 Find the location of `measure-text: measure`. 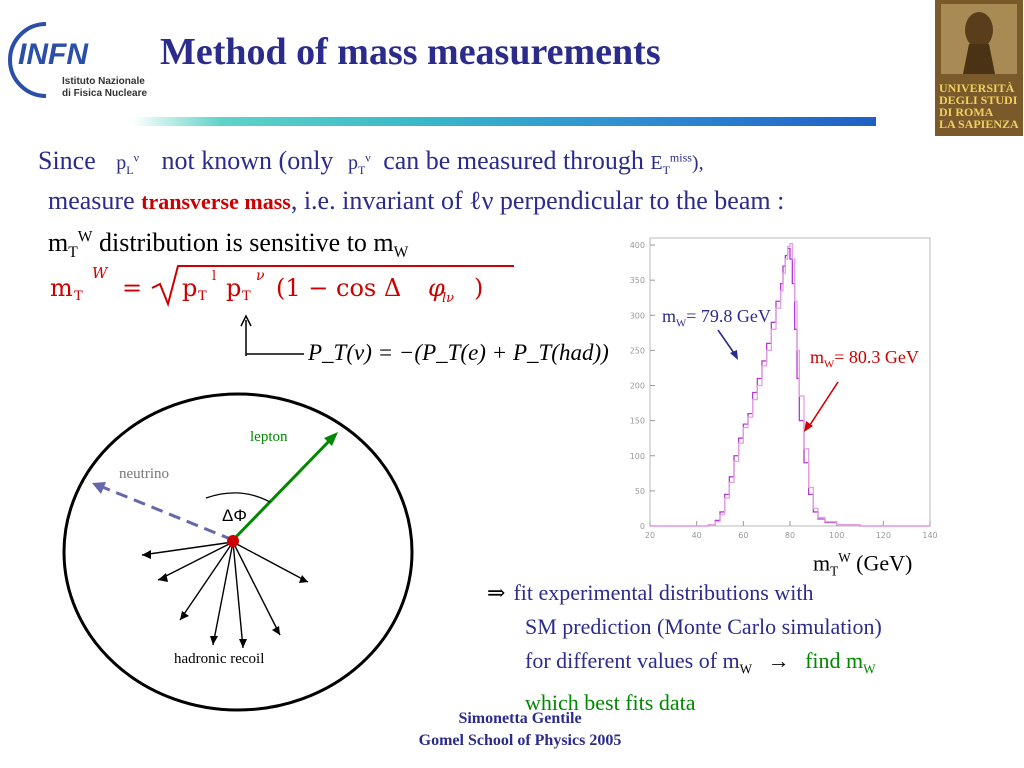

measure-text: measure is located at coordinates (91, 200).